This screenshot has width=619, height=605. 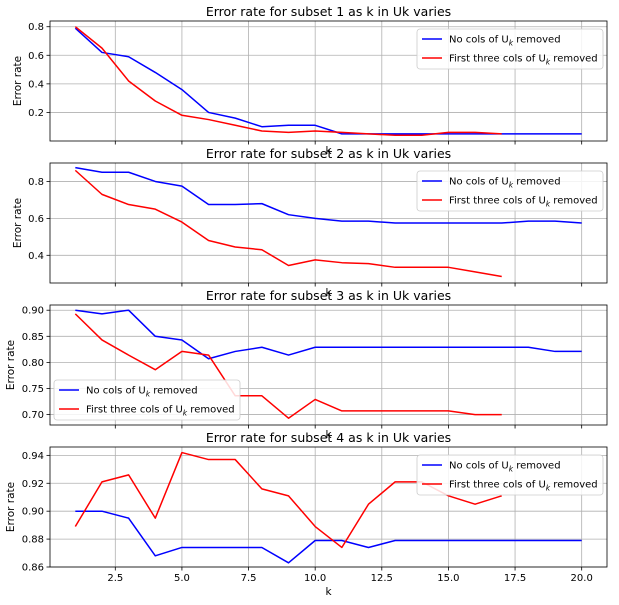 What do you see at coordinates (33, 415) in the screenshot?
I see `y-tick-label: 0.70` at bounding box center [33, 415].